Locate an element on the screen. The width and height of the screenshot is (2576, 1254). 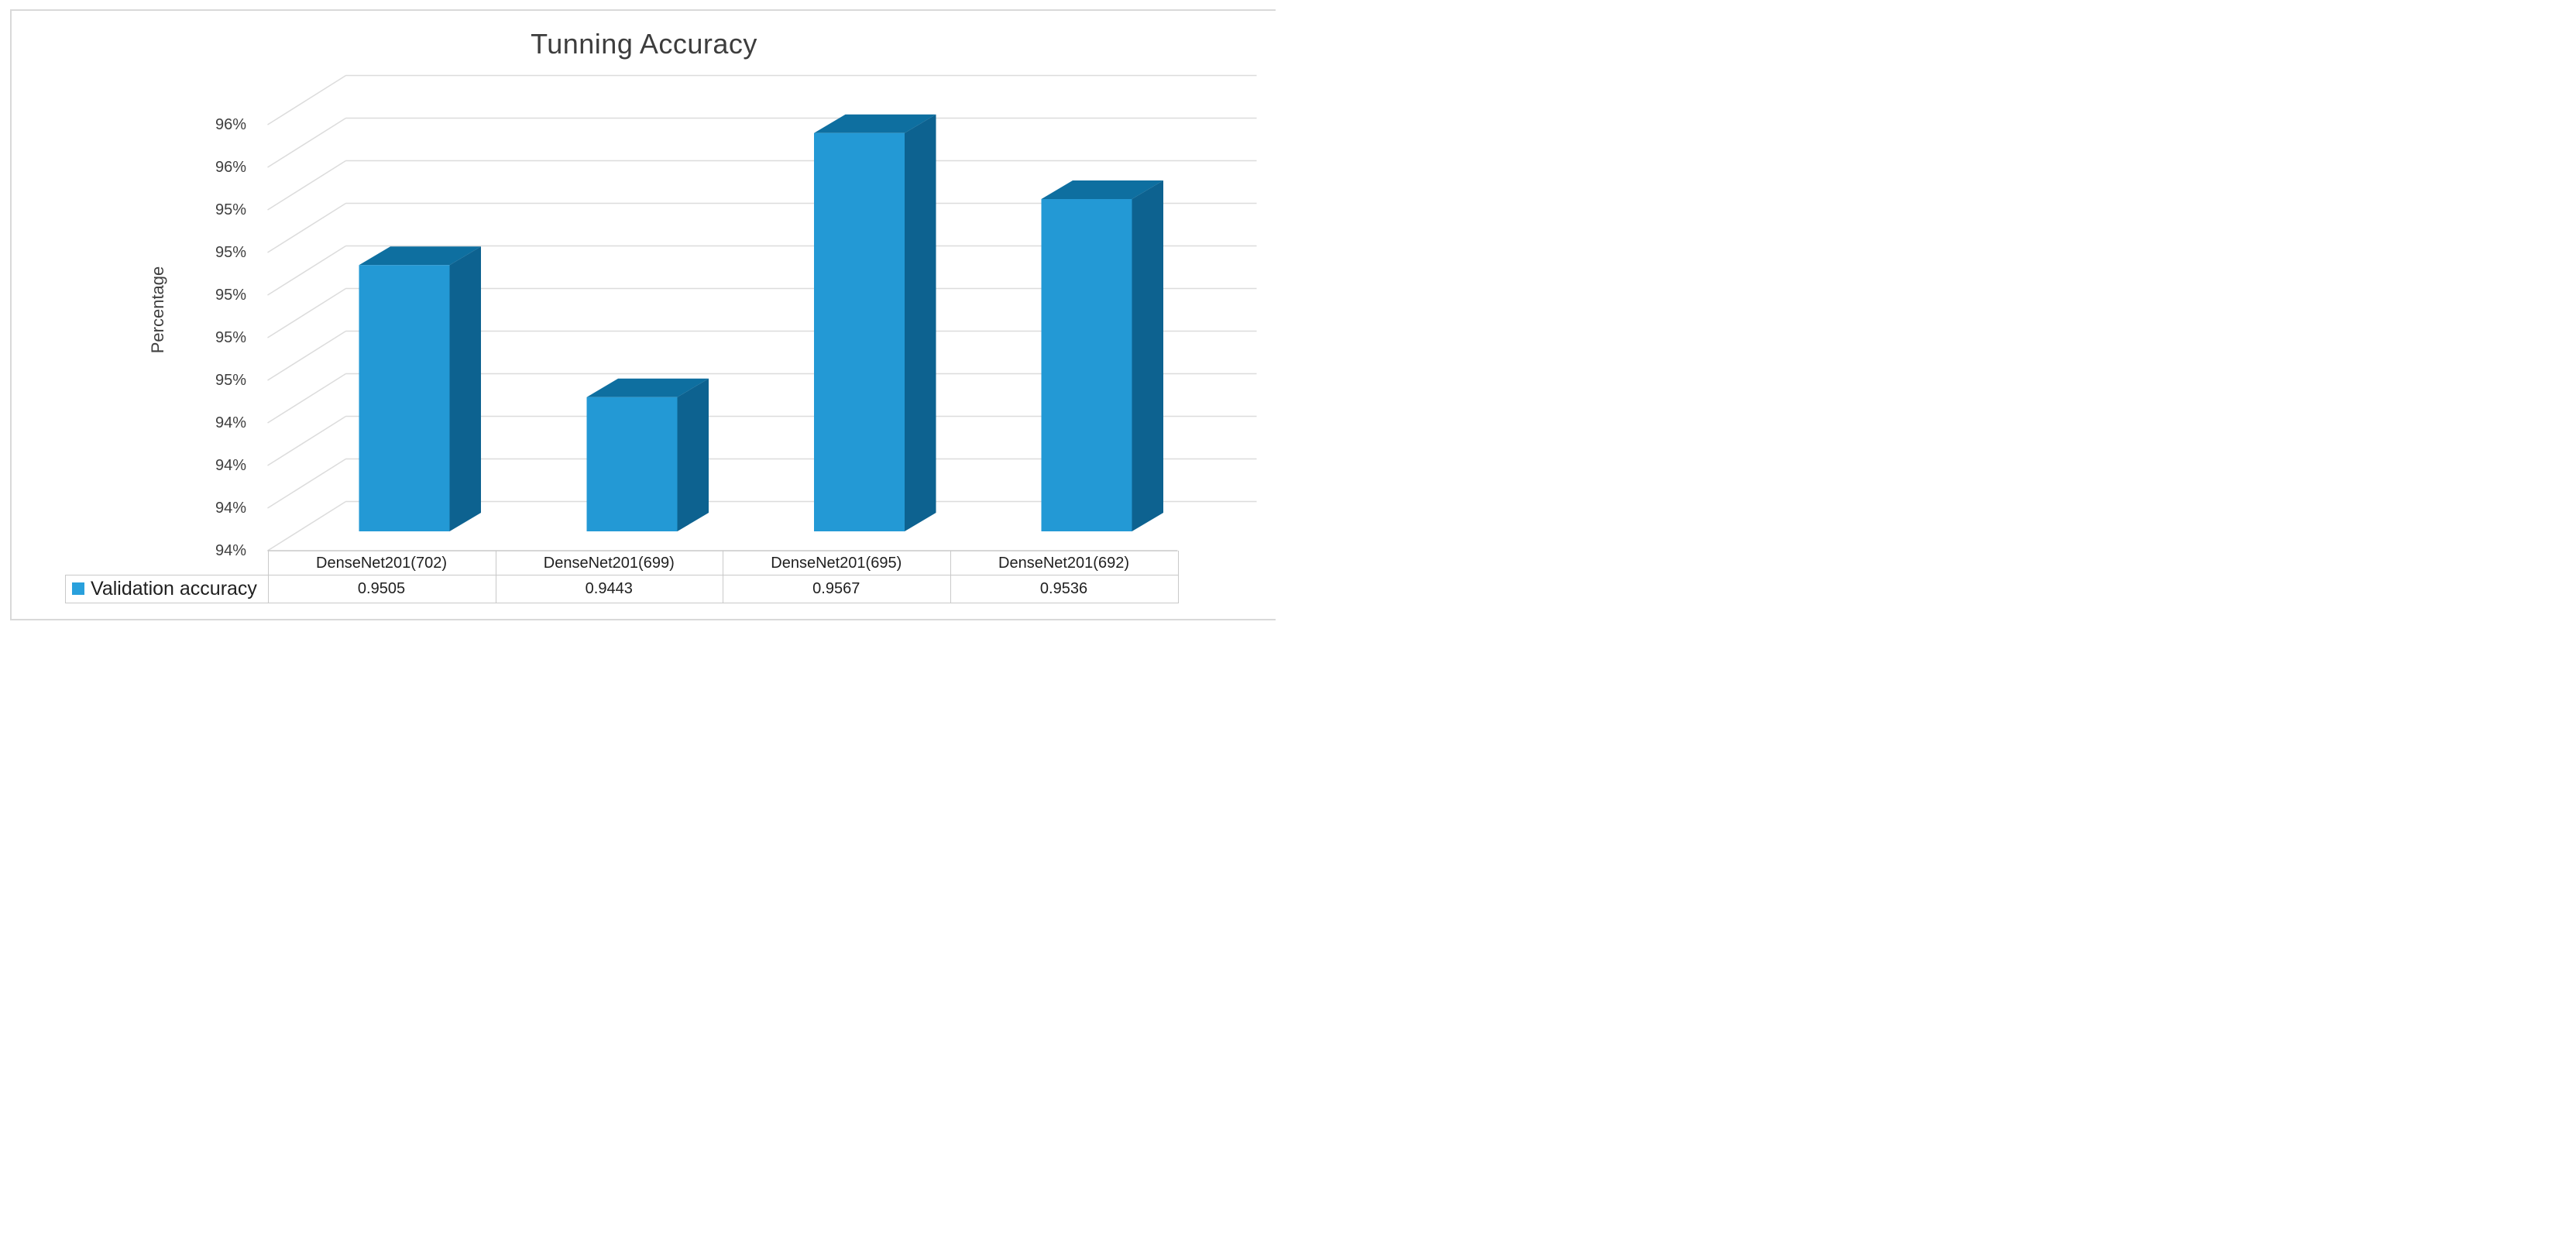
chart-border-top is located at coordinates (643, 10).